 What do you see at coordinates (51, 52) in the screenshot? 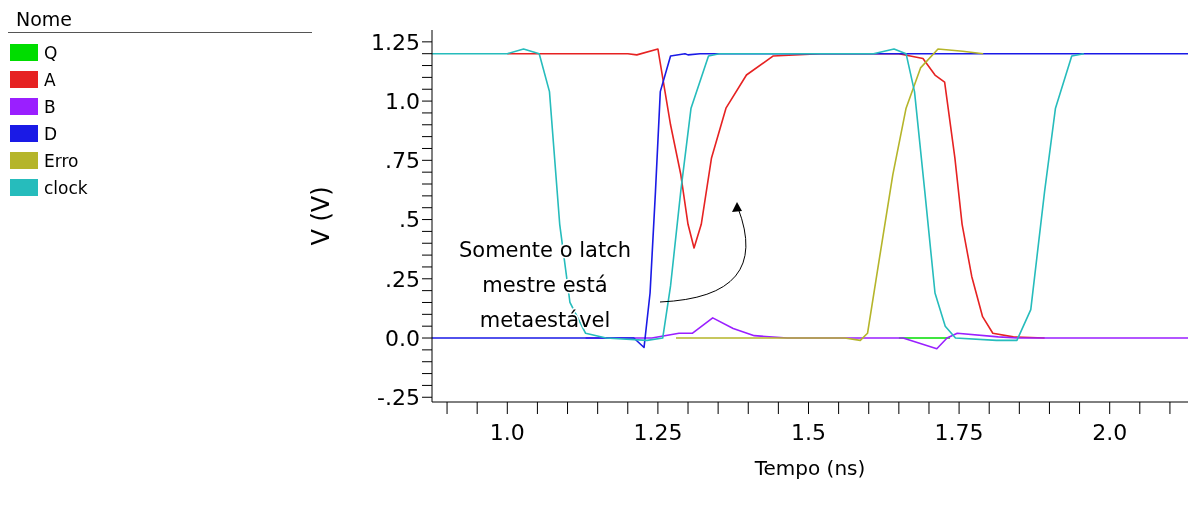
I see `legend-label: Q` at bounding box center [51, 52].